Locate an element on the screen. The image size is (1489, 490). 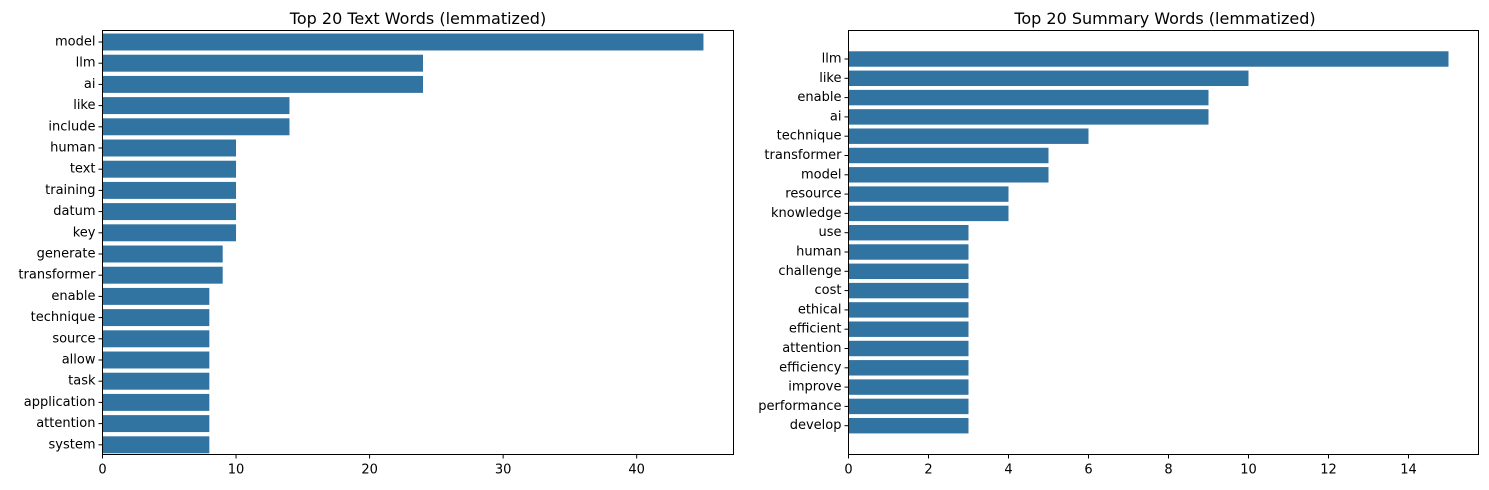
y-tick-label: efficiency is located at coordinates (810, 367).